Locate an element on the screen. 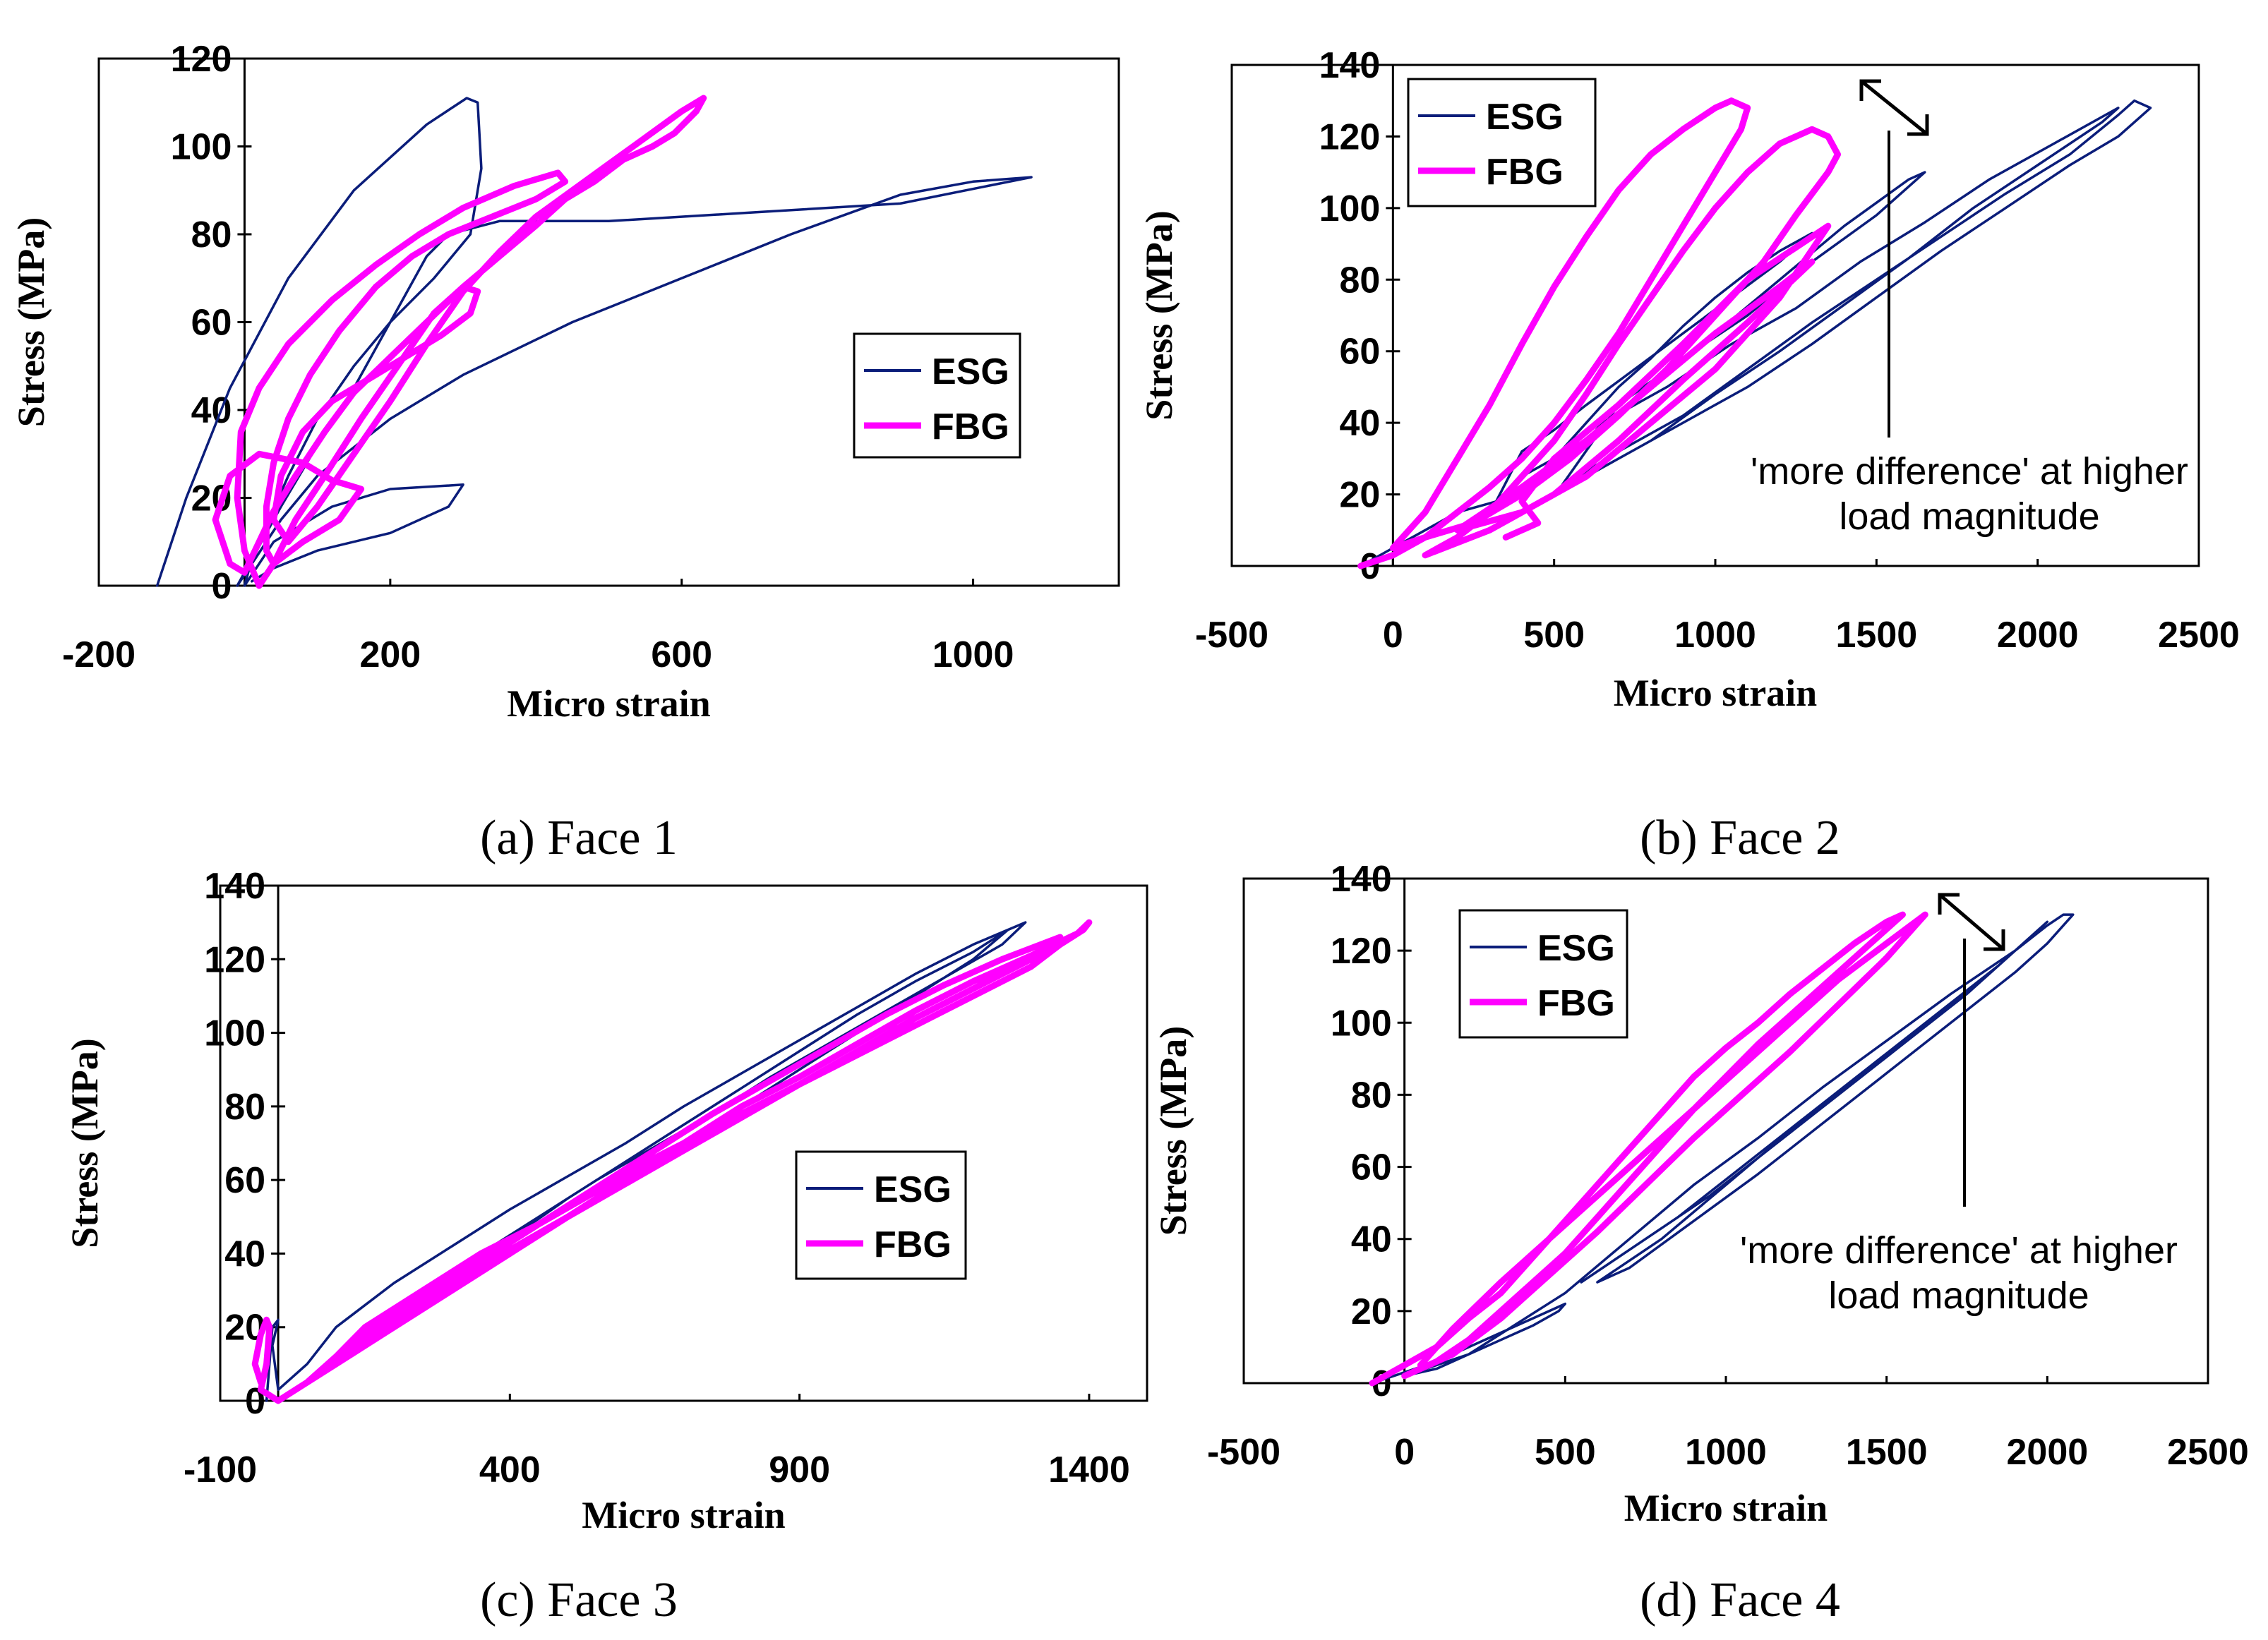 The width and height of the screenshot is (2268, 1640). x-tick-label: 900 is located at coordinates (799, 1469).